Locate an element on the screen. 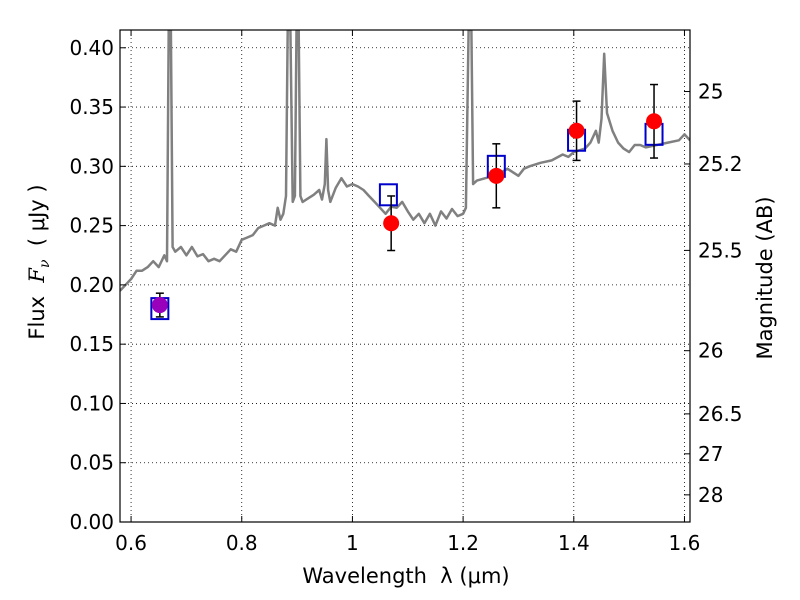 The image size is (800, 600). y2-tick-label: 26 is located at coordinates (710, 351).